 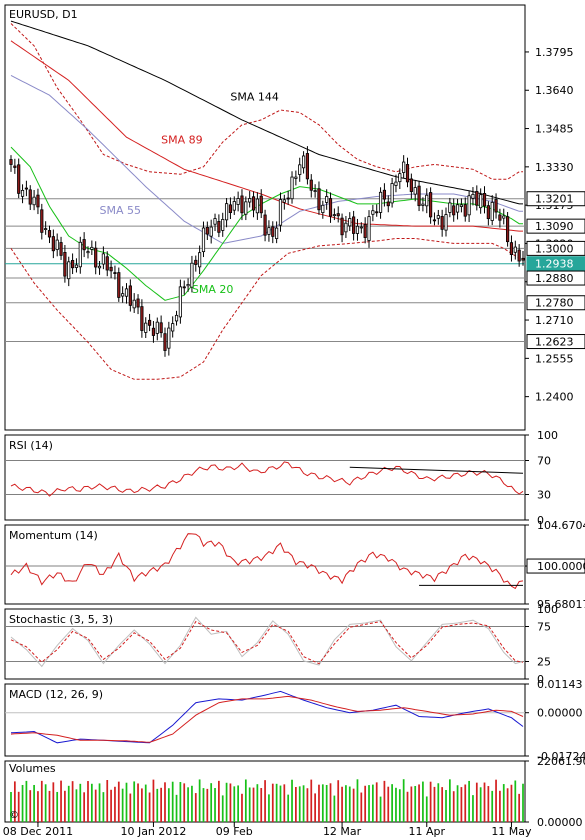 What do you see at coordinates (56, 694) in the screenshot?
I see `indicator-title: MACD (12, 26, 9)` at bounding box center [56, 694].